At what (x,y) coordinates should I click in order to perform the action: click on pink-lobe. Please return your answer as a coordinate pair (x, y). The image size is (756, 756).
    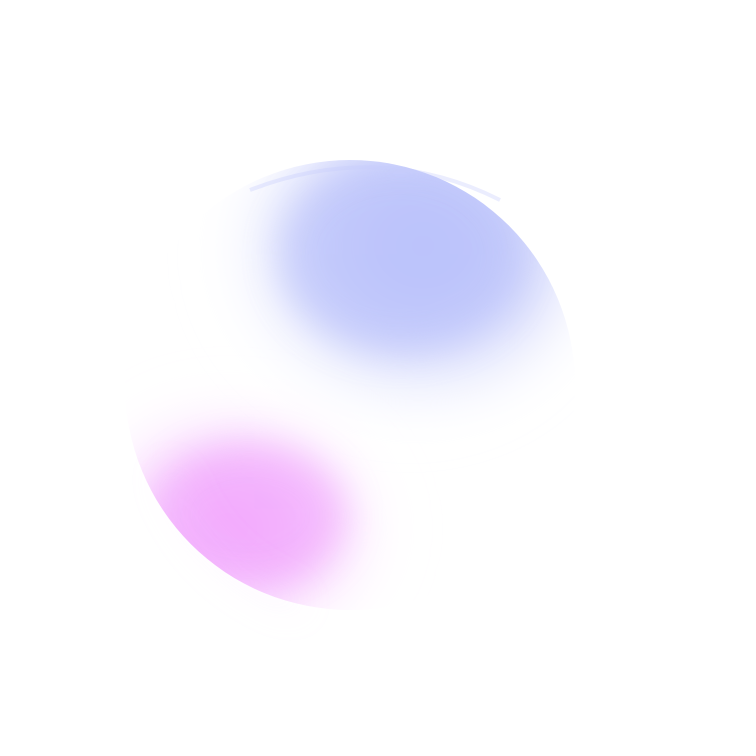
    Looking at the image, I should click on (270, 495).